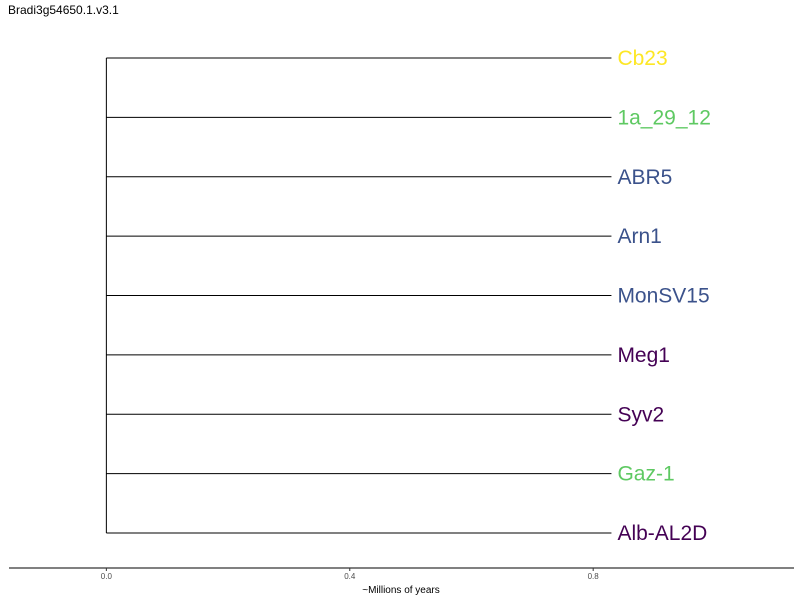 The width and height of the screenshot is (800, 600). Describe the element at coordinates (63, 10) in the screenshot. I see `tree-title: Bradi3g54650.1.v3.1` at that location.